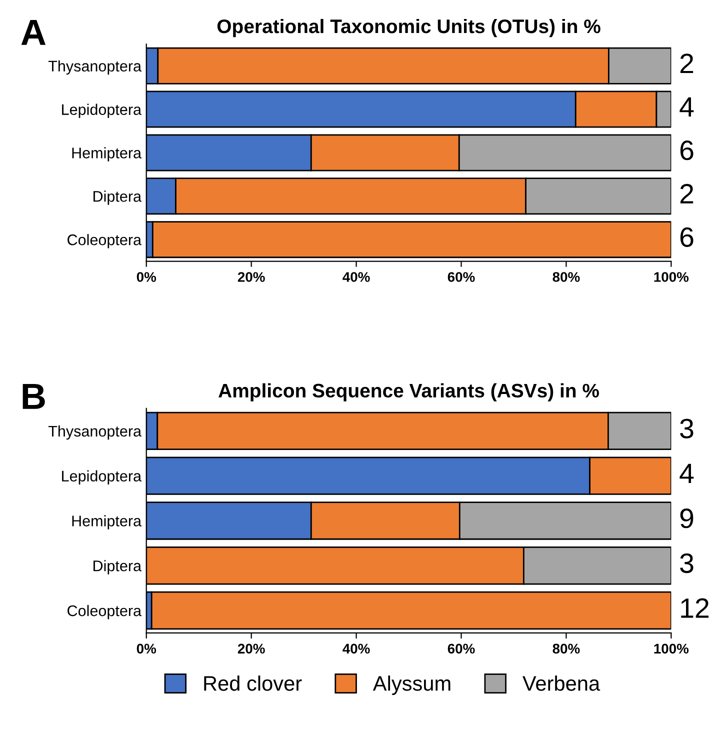  Describe the element at coordinates (561, 683) in the screenshot. I see `legend-label: Verbena` at that location.